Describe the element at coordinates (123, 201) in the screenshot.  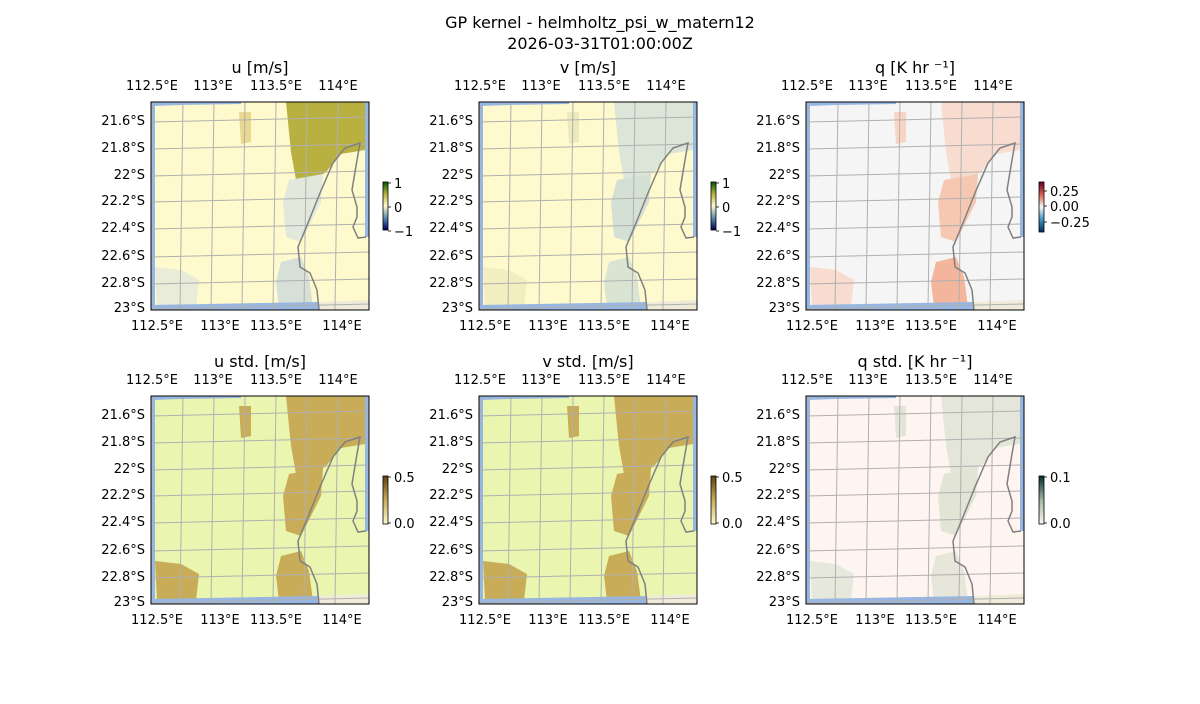
I see `lat-tick-label: 22.2°S` at that location.